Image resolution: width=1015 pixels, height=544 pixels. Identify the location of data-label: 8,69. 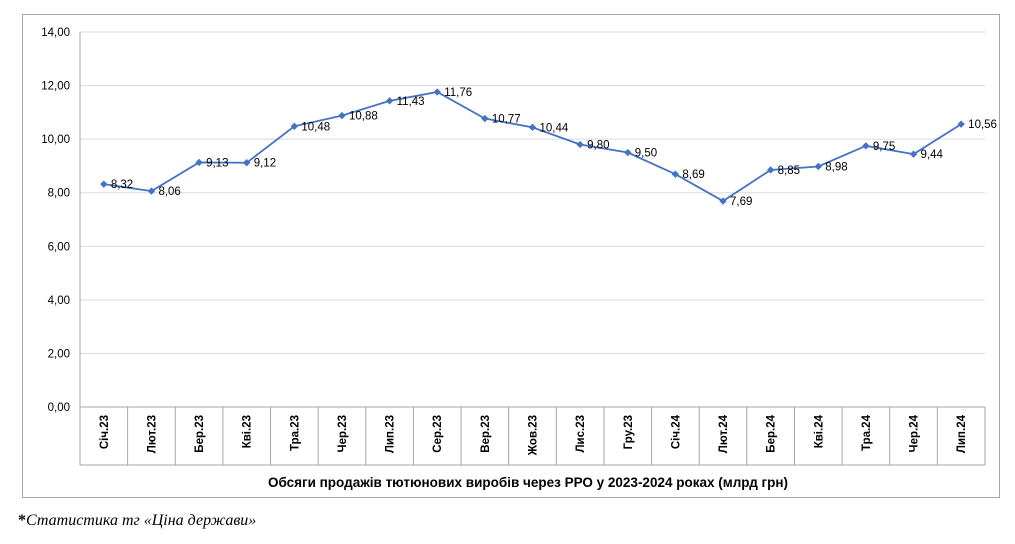
(693, 175).